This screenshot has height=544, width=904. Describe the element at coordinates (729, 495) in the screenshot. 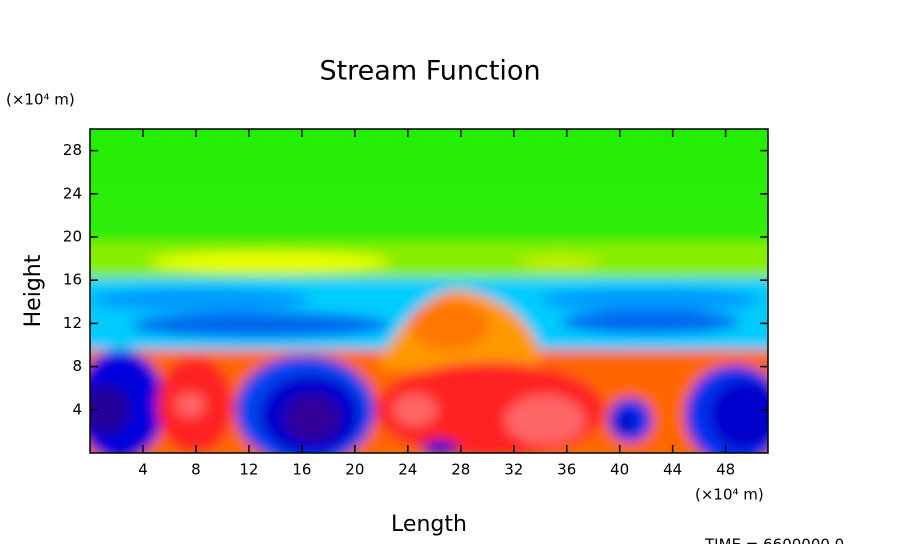

I see `x-unit: (×10⁴ m)` at that location.